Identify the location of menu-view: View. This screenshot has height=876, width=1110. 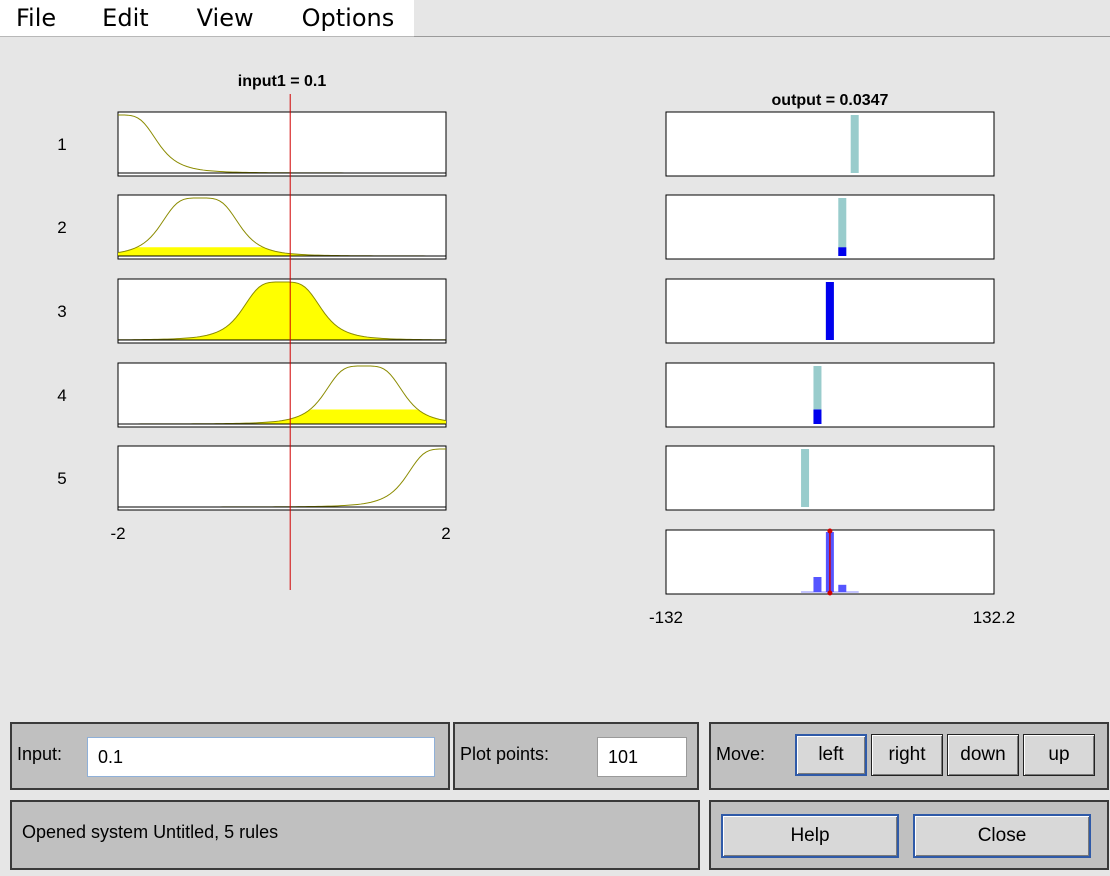
(225, 18).